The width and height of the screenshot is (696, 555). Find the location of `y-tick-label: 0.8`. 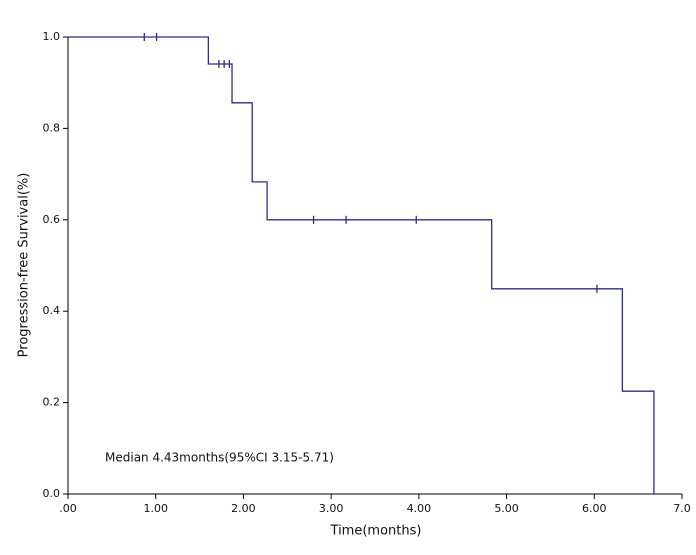

y-tick-label: 0.8 is located at coordinates (52, 127).